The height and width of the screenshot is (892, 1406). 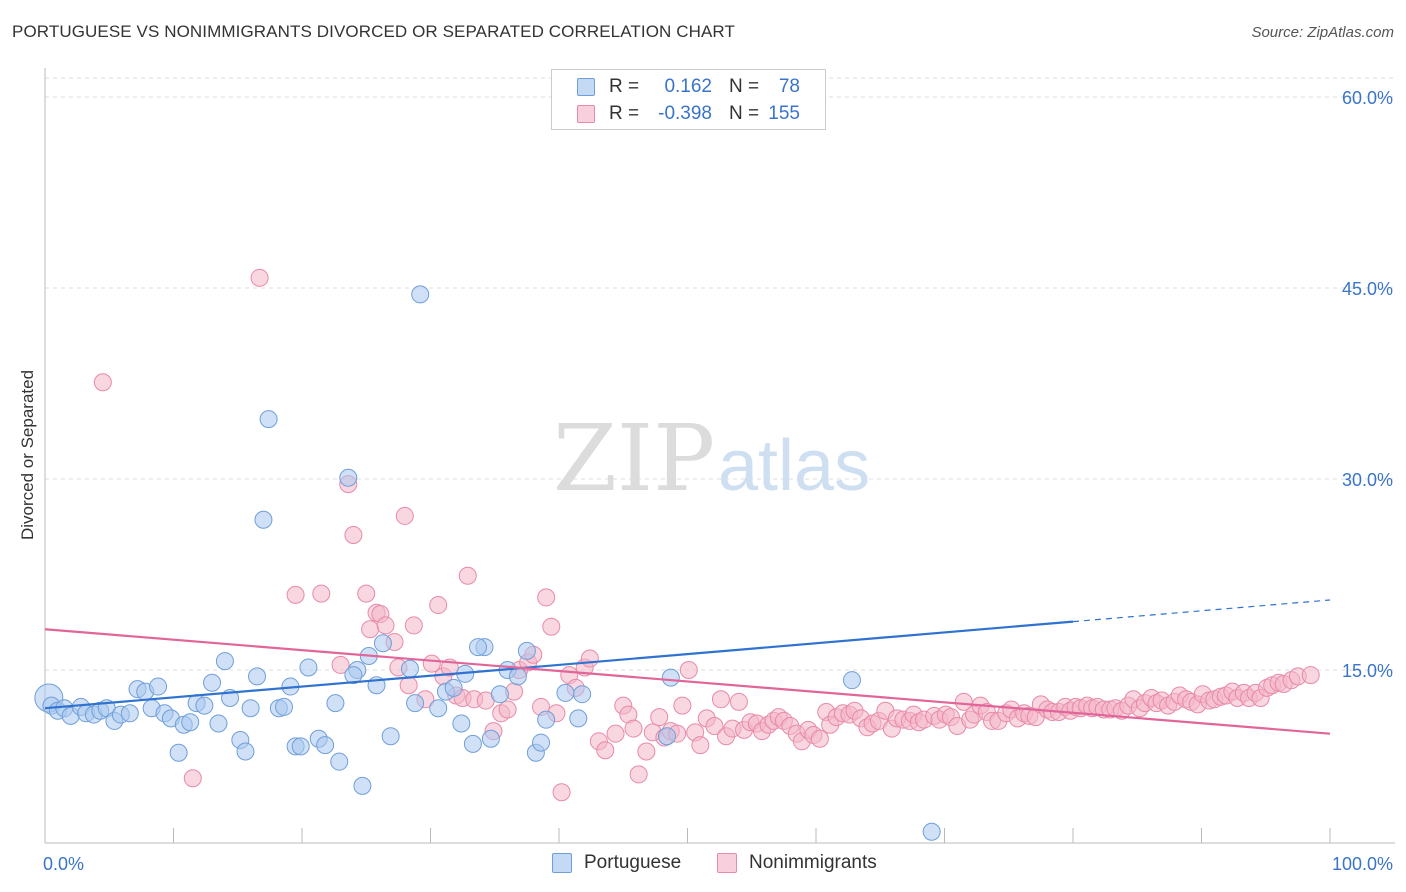 I want to click on source-label: Source: ZipAtlas.com, so click(x=1322, y=32).